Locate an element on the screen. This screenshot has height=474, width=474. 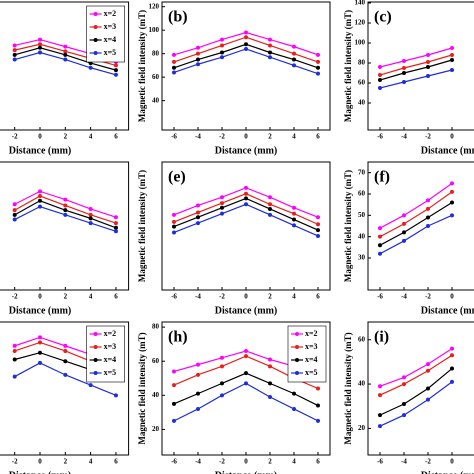
x-axis-label: Distance (mm) is located at coordinates (246, 150).